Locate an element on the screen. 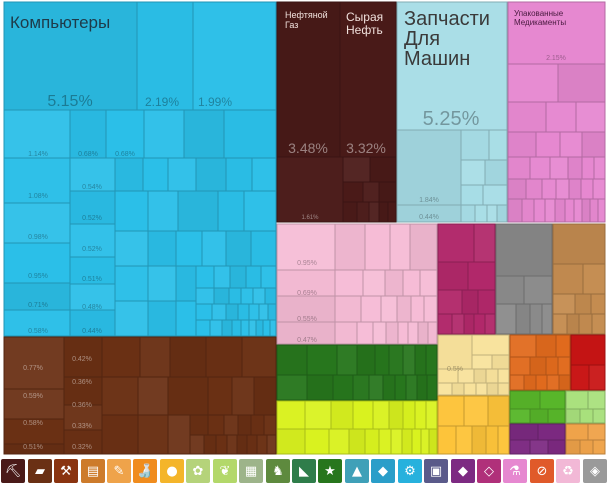  horse-icon: ♞ is located at coordinates (278, 471).